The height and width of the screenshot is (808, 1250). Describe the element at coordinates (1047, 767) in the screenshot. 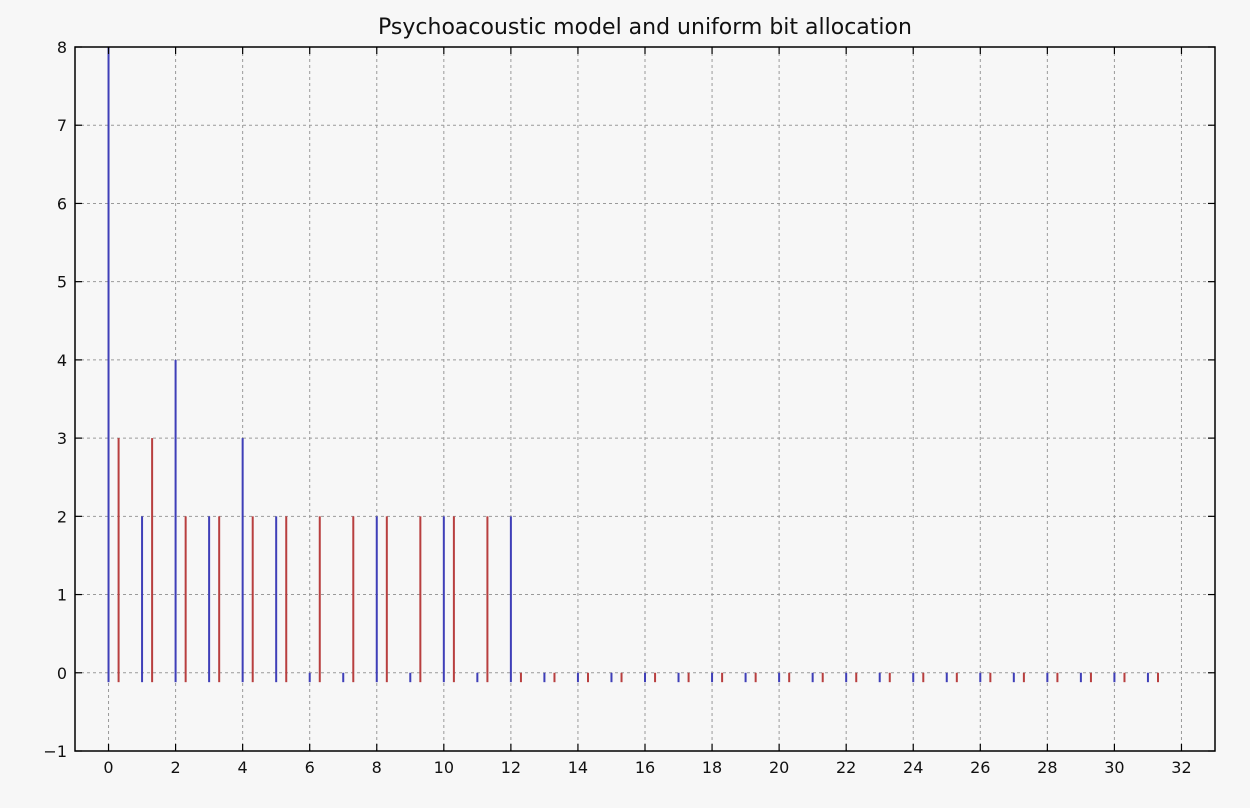

I see `x-tick-label: 28` at that location.